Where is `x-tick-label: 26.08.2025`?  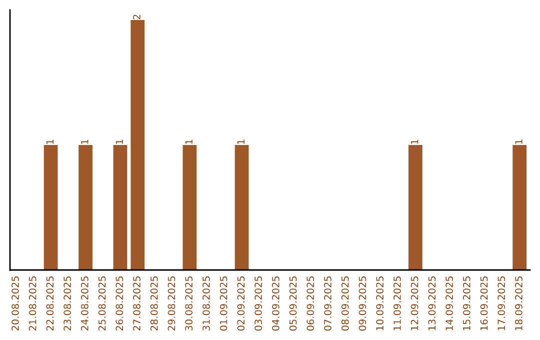
x-tick-label: 26.08.2025 is located at coordinates (120, 303).